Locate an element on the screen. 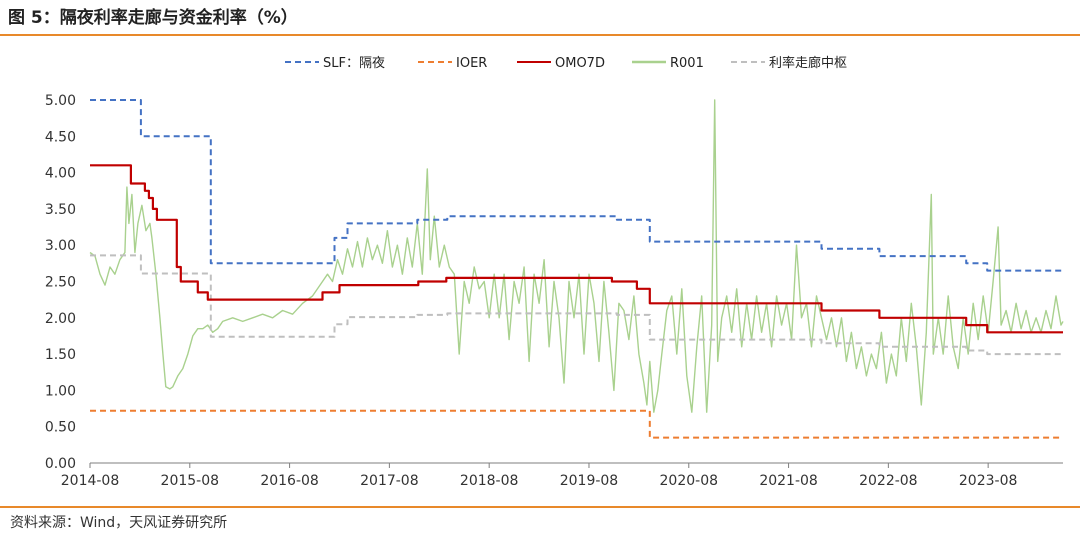 The image size is (1080, 546). series-line-ioer is located at coordinates (576, 424).